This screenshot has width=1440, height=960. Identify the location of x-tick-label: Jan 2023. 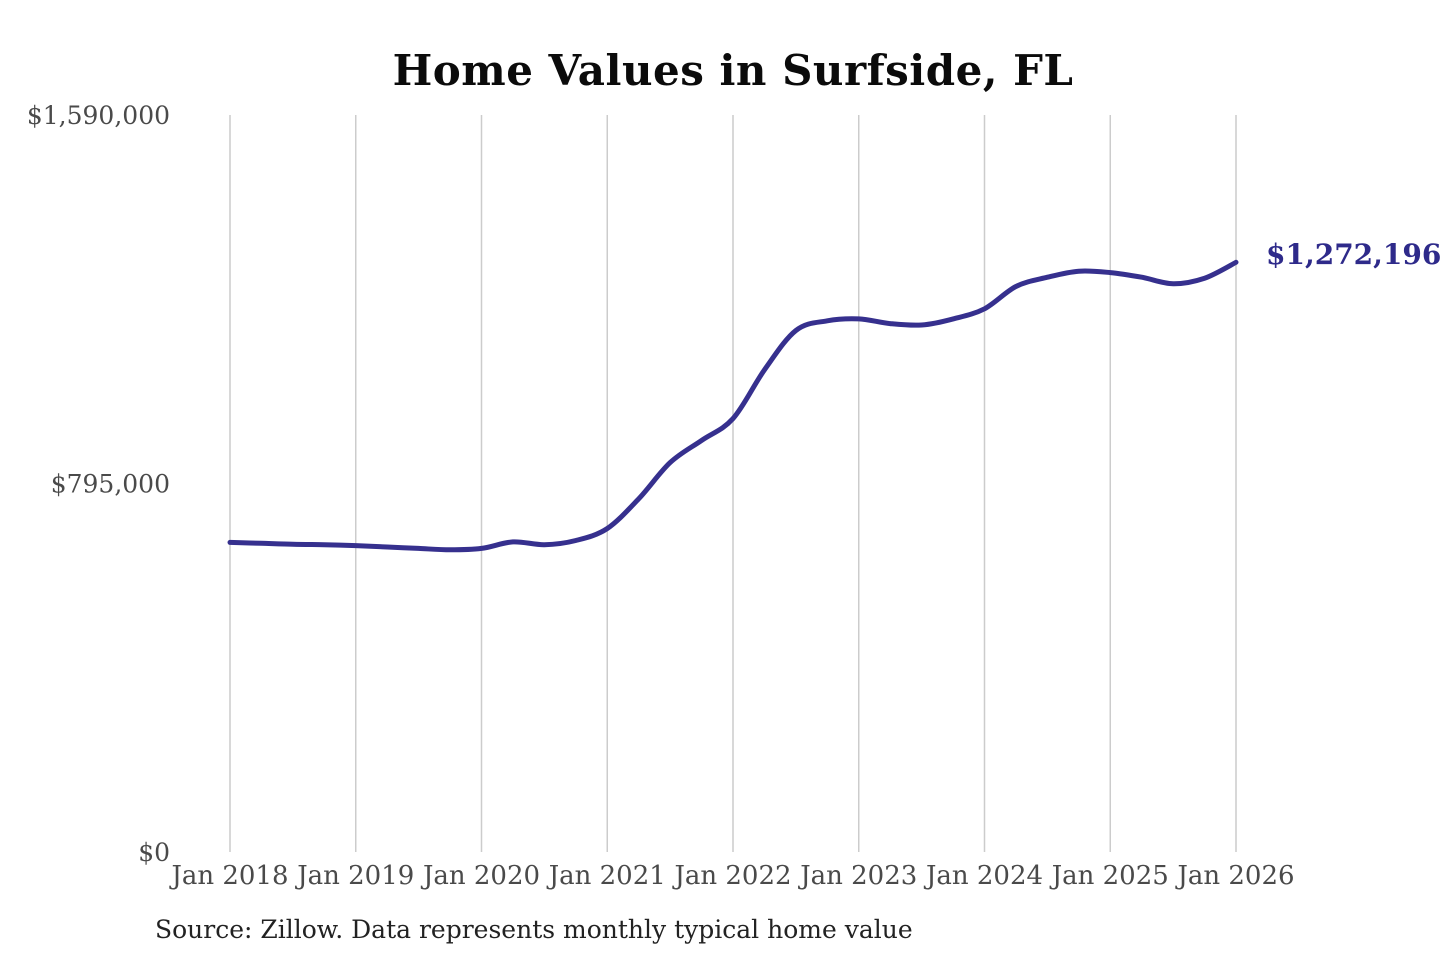
(857, 876).